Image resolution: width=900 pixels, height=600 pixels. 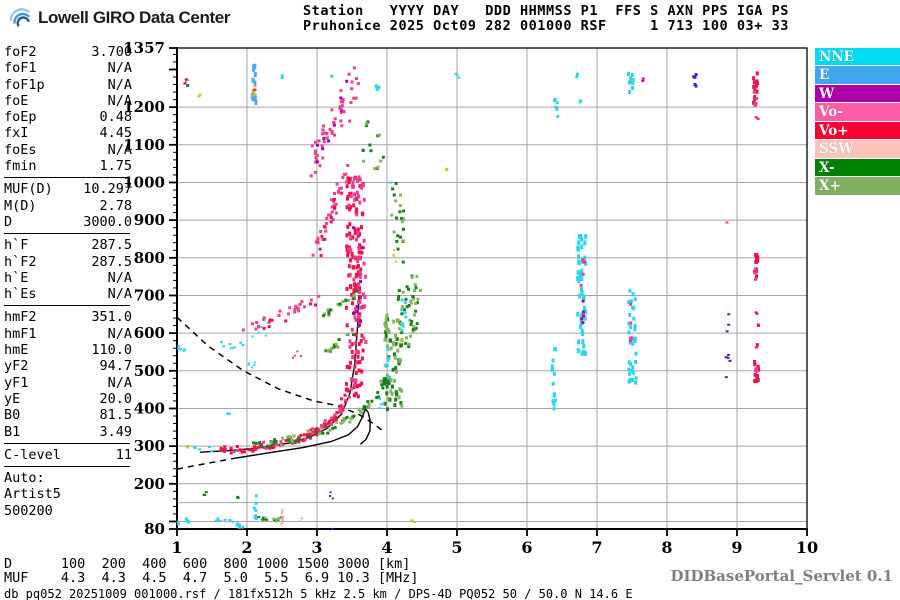 I want to click on param-row: h`Es N/A, so click(x=68, y=294).